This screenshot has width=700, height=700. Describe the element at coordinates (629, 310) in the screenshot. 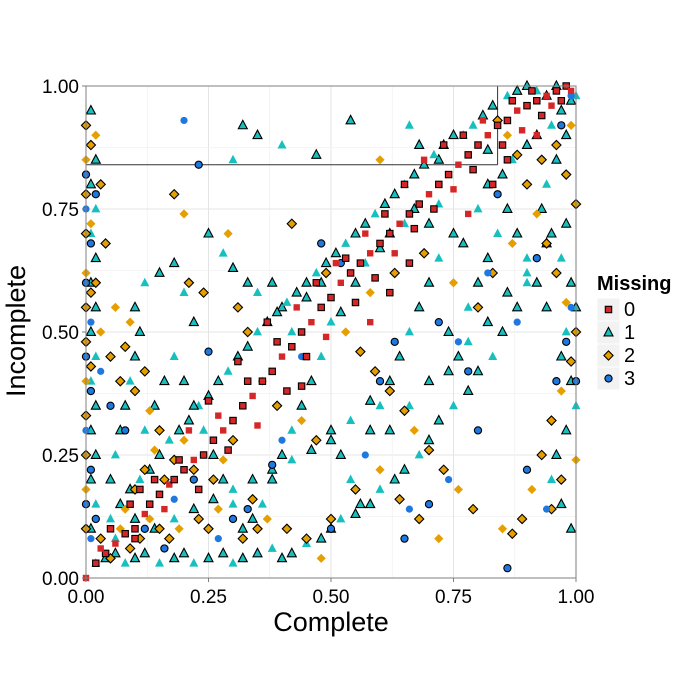

I see `legend-label-0: 0` at that location.